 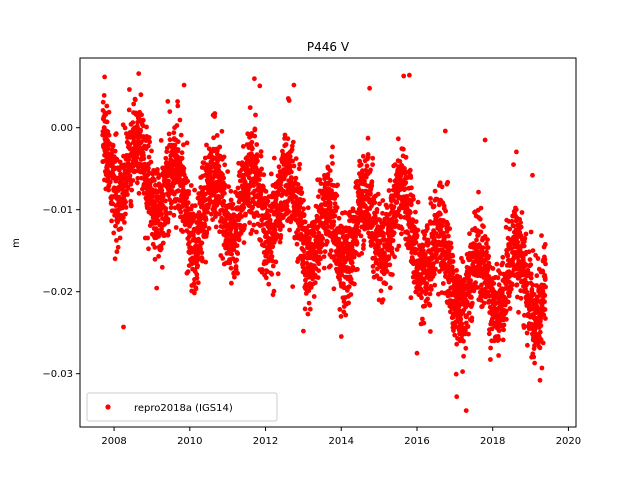 What do you see at coordinates (189, 441) in the screenshot?
I see `x-tick-label: 2010` at bounding box center [189, 441].